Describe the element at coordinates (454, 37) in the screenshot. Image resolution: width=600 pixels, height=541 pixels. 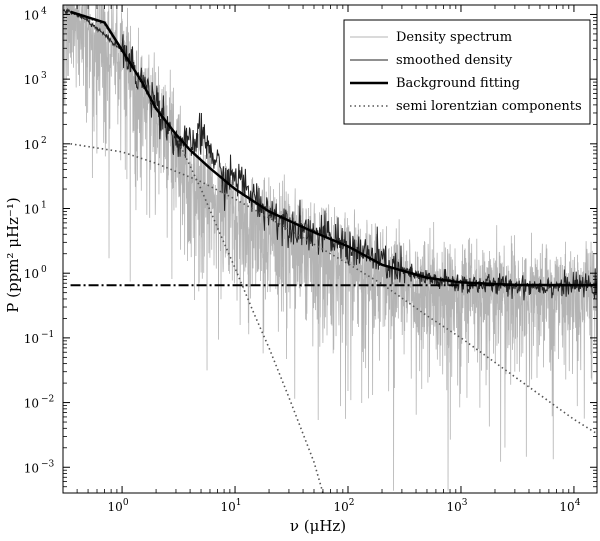
I see `legend-label-density-spectrum: Density spectrum` at that location.